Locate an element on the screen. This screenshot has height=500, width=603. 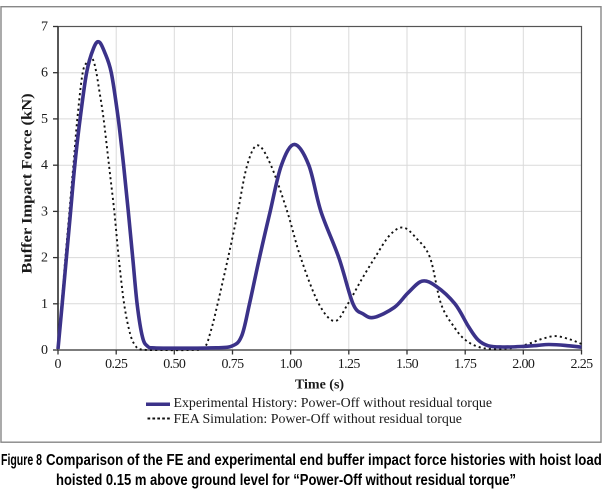
svg-text: 1.25 is located at coordinates (349, 364).